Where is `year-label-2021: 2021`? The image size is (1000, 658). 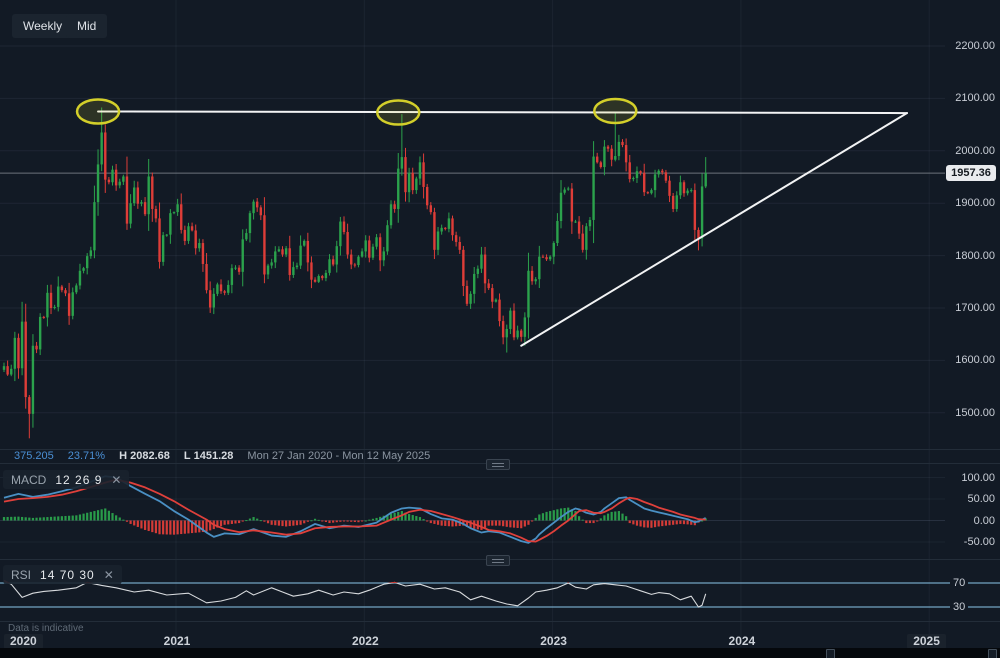 year-label-2021: 2021 is located at coordinates (177, 641).